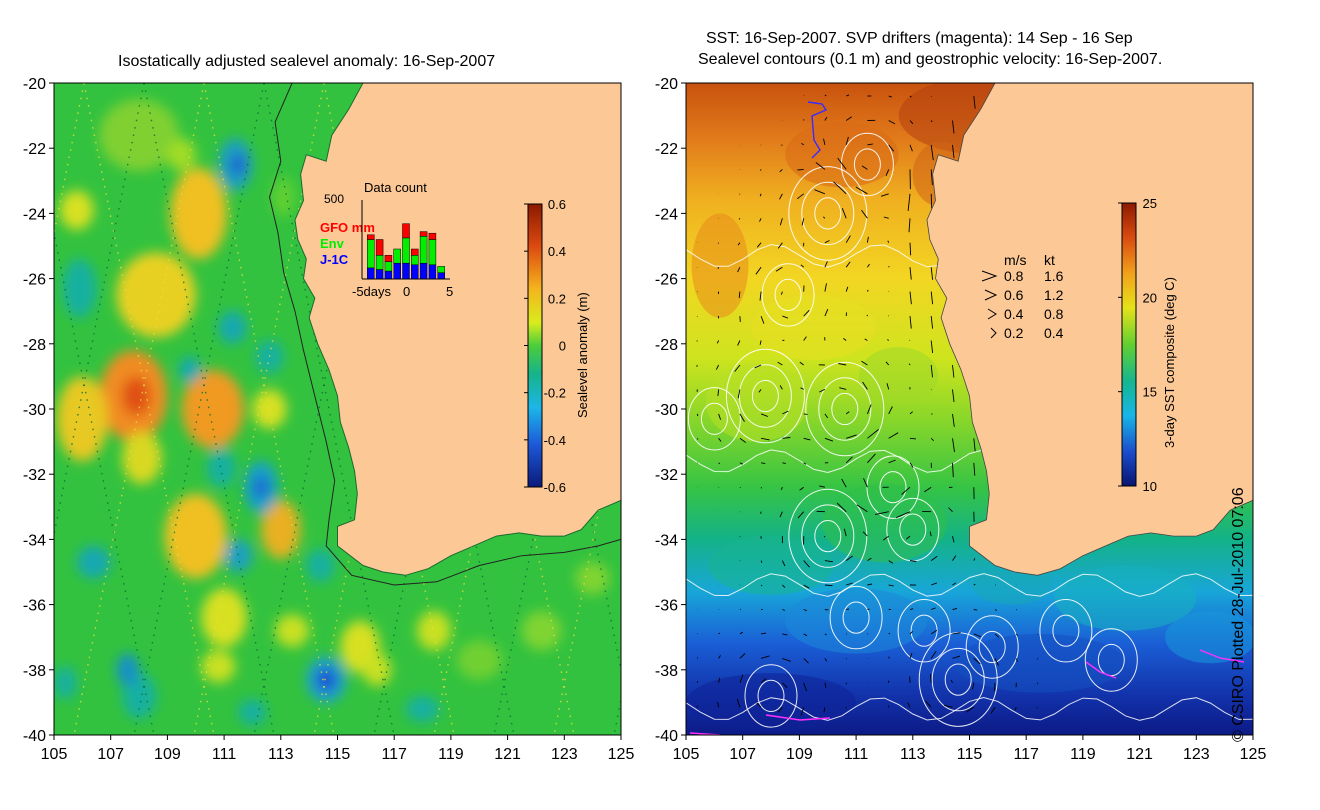  What do you see at coordinates (666, 606) in the screenshot?
I see `lat-tick-label: -36` at bounding box center [666, 606].